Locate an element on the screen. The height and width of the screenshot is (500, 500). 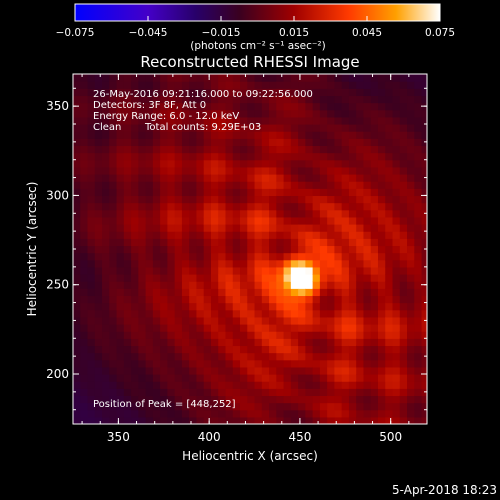
colorbar-tick-label: −0.075 is located at coordinates (75, 33).